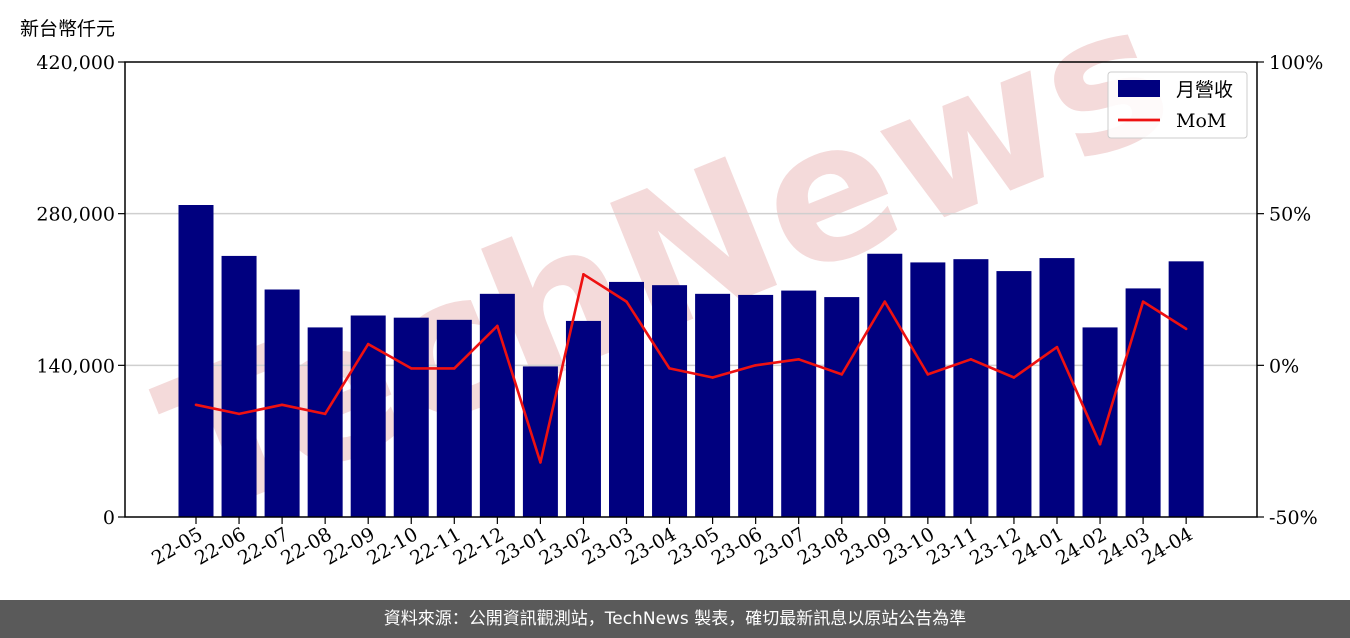 The width and height of the screenshot is (1350, 638). What do you see at coordinates (75, 63) in the screenshot?
I see `left-tick-label: 420,000` at bounding box center [75, 63].